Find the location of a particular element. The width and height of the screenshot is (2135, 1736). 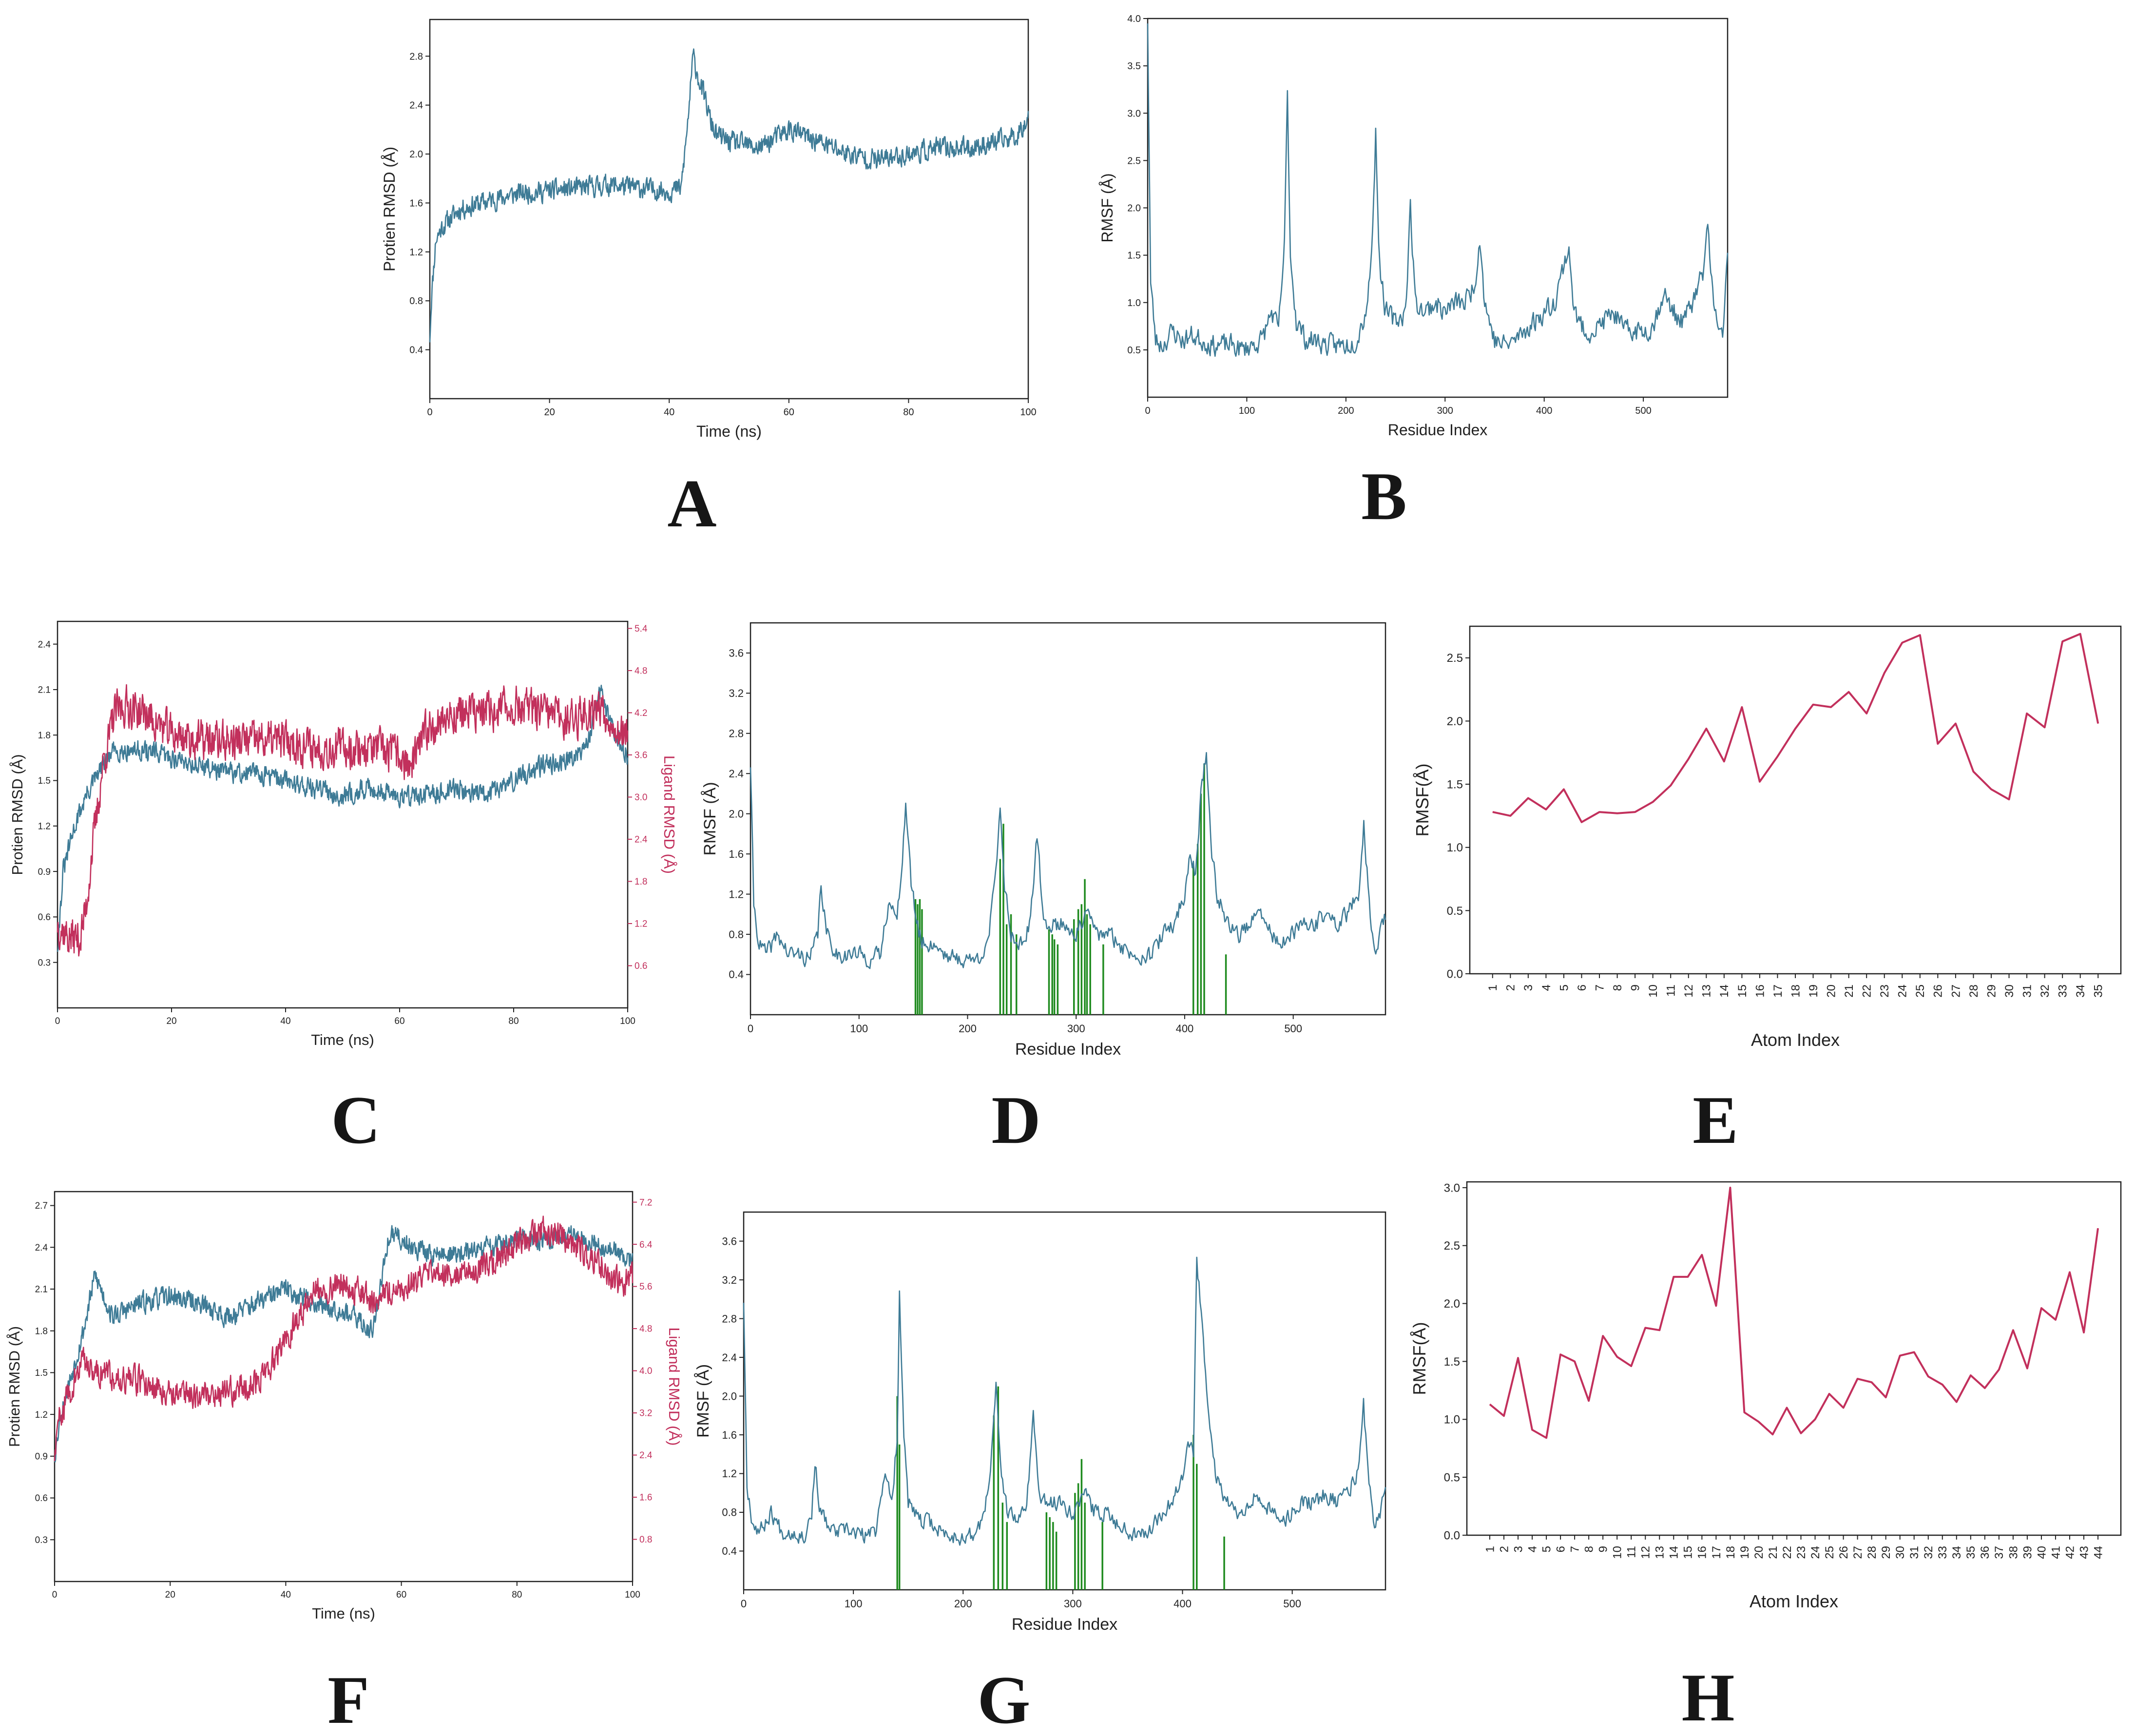

x-tick-label: 33 is located at coordinates (2063, 991).